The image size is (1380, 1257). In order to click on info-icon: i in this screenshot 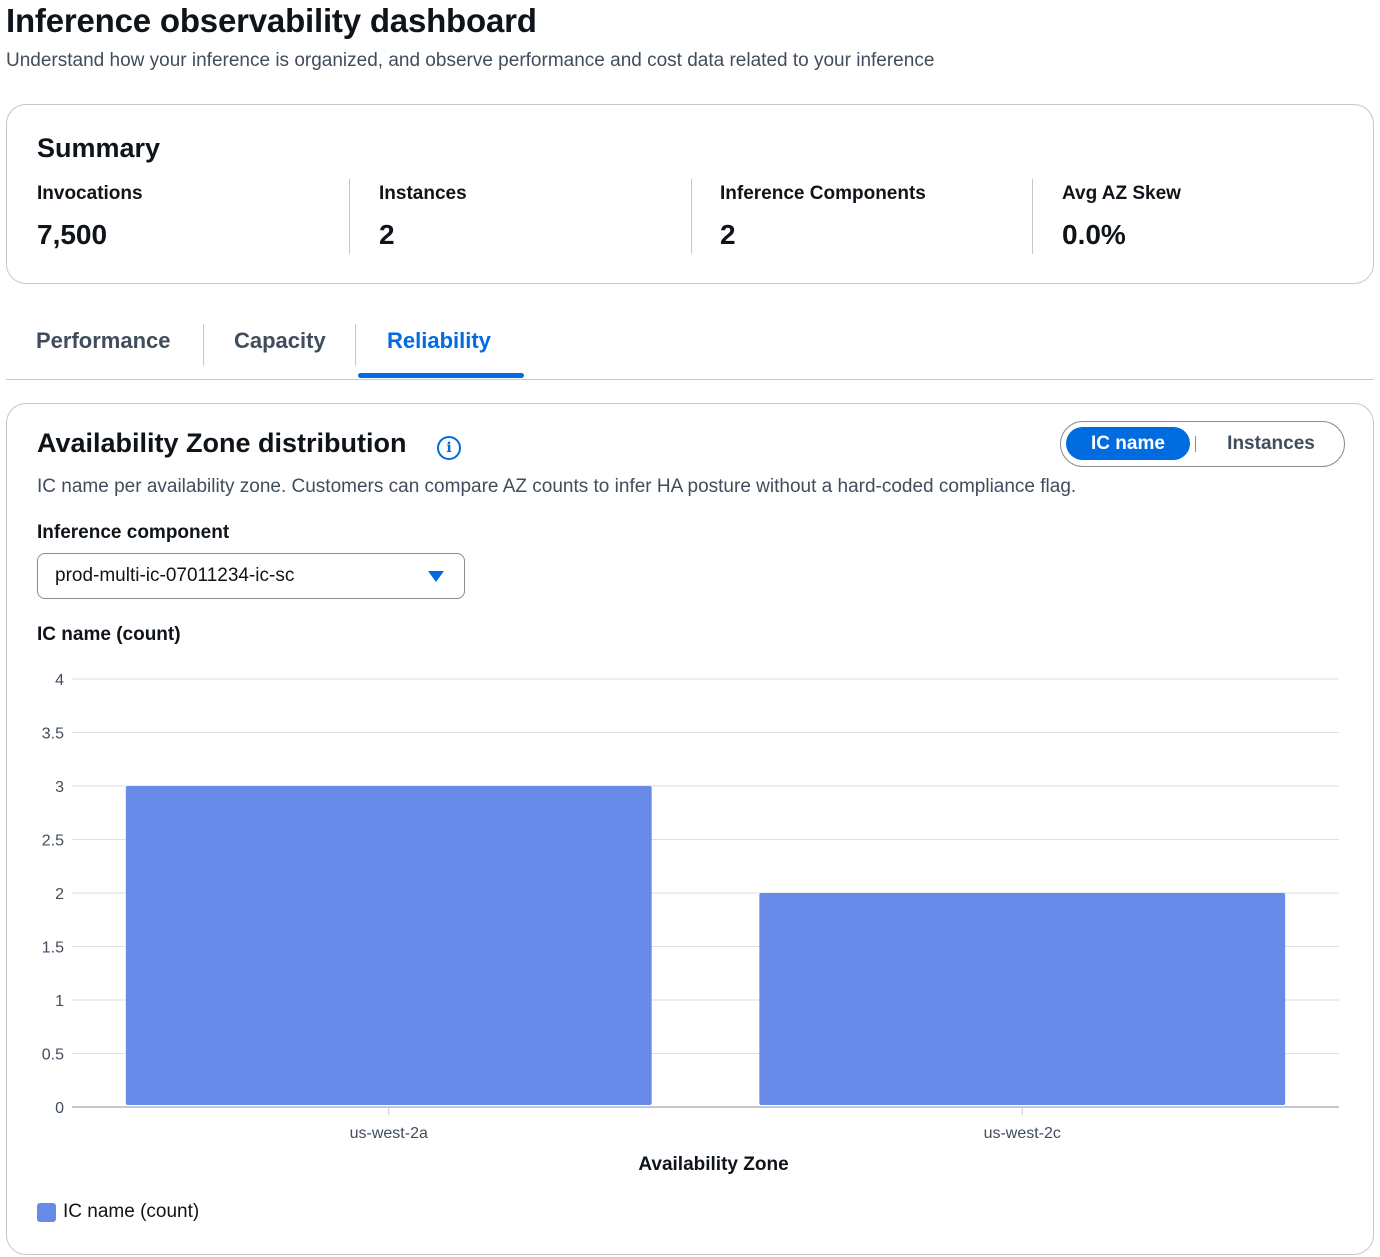, I will do `click(449, 448)`.